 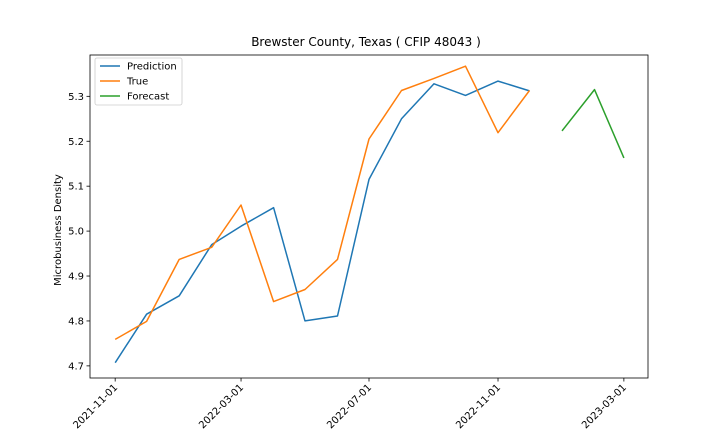 I want to click on legend-label-true: True, so click(x=137, y=82).